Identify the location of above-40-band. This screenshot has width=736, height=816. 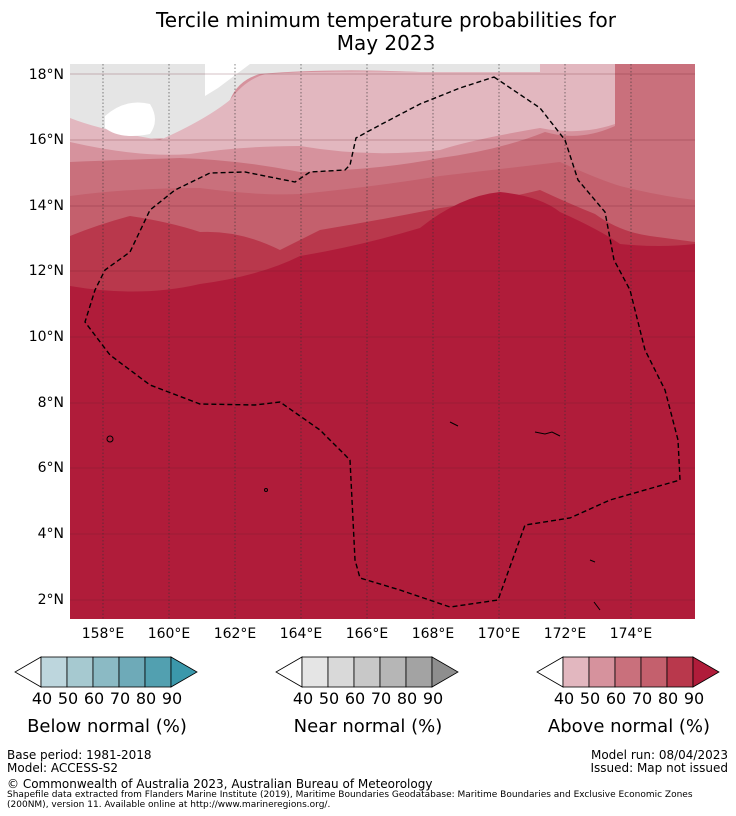
(342, 109).